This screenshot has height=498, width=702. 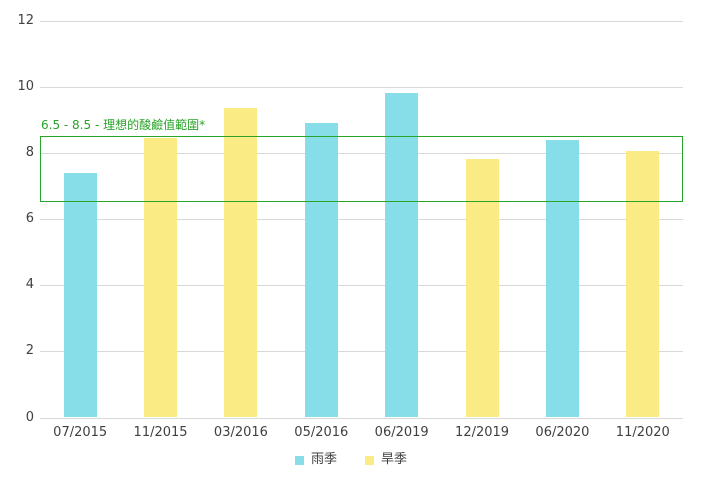 I want to click on x-axis-label-05/2016: 05/2016, so click(x=321, y=432).